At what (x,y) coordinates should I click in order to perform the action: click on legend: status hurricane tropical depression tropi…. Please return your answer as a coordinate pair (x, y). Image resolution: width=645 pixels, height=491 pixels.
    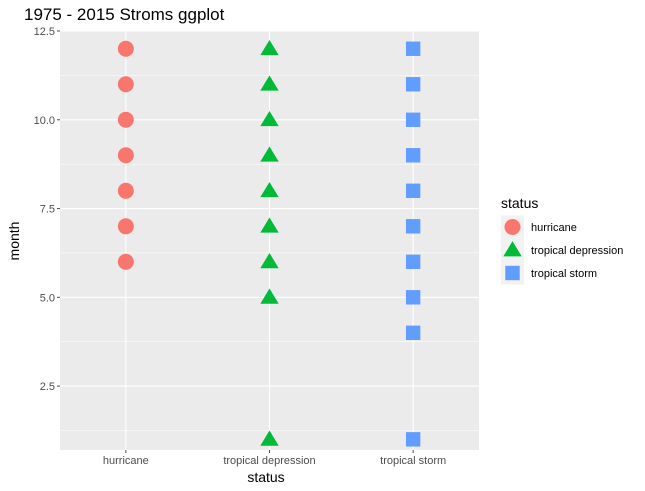
    Looking at the image, I should click on (562, 240).